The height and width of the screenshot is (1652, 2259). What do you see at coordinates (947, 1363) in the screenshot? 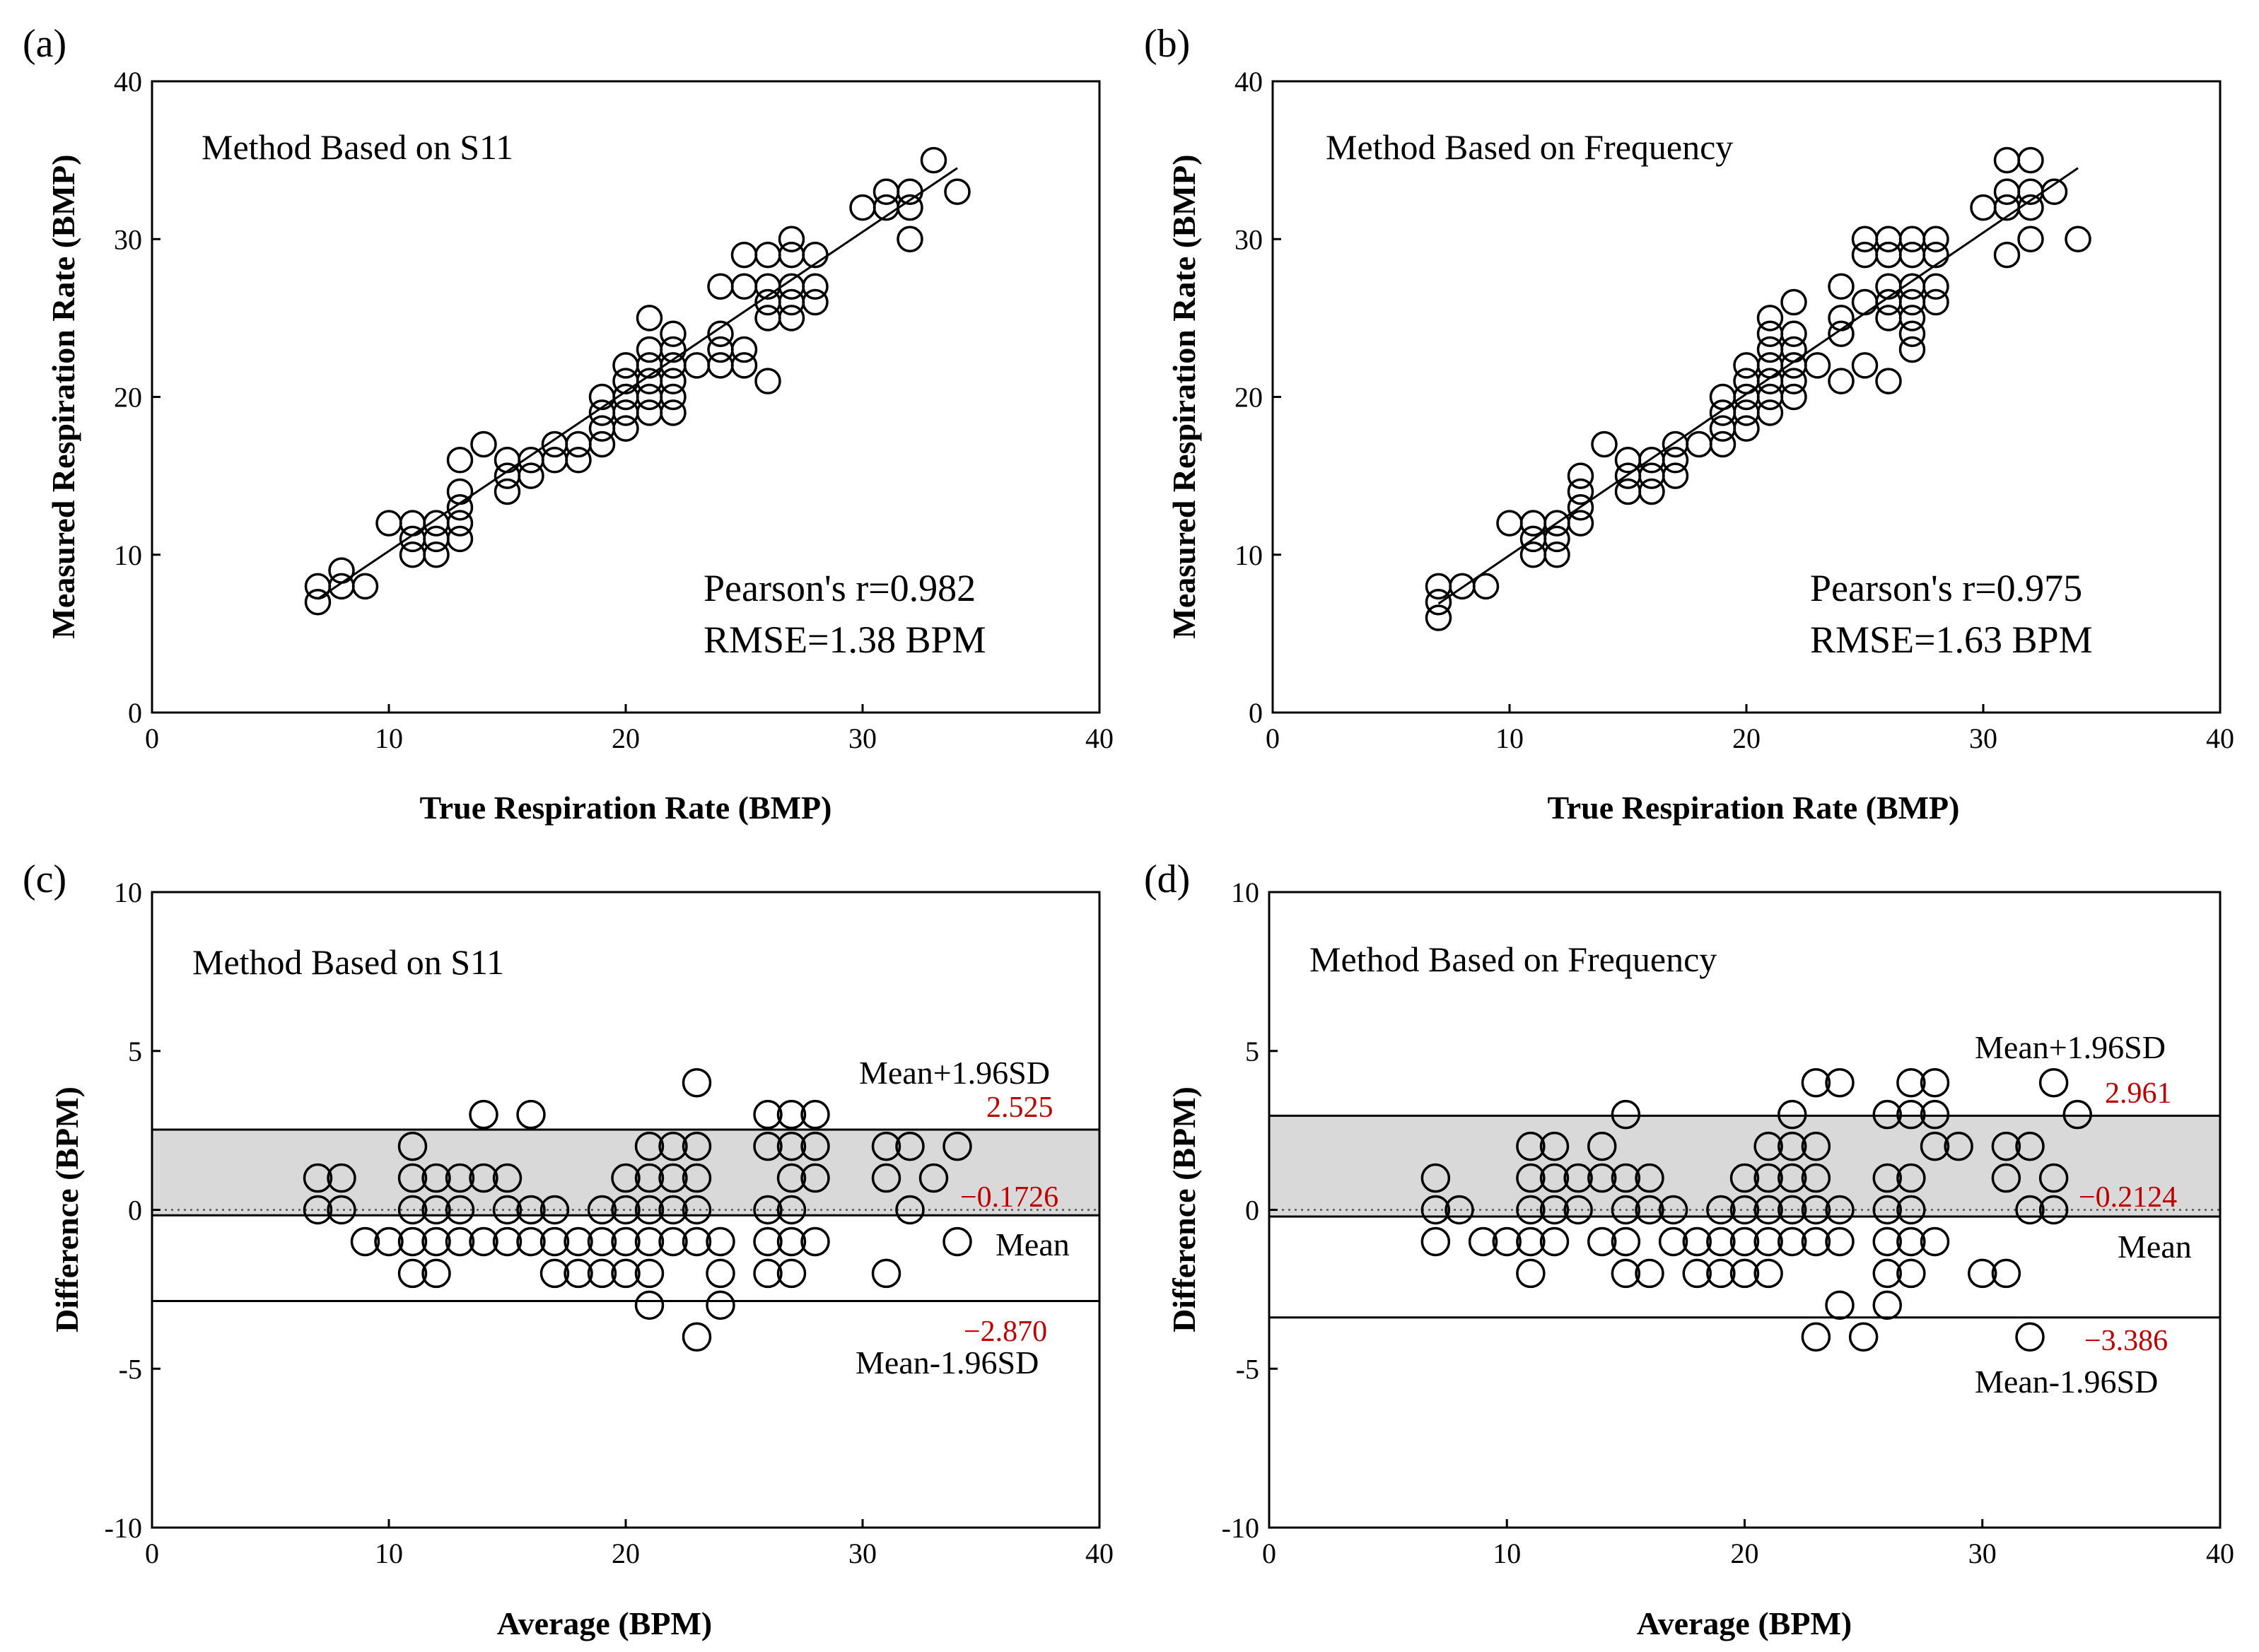
I see `lower-loa-label: Mean-1.96SD` at bounding box center [947, 1363].